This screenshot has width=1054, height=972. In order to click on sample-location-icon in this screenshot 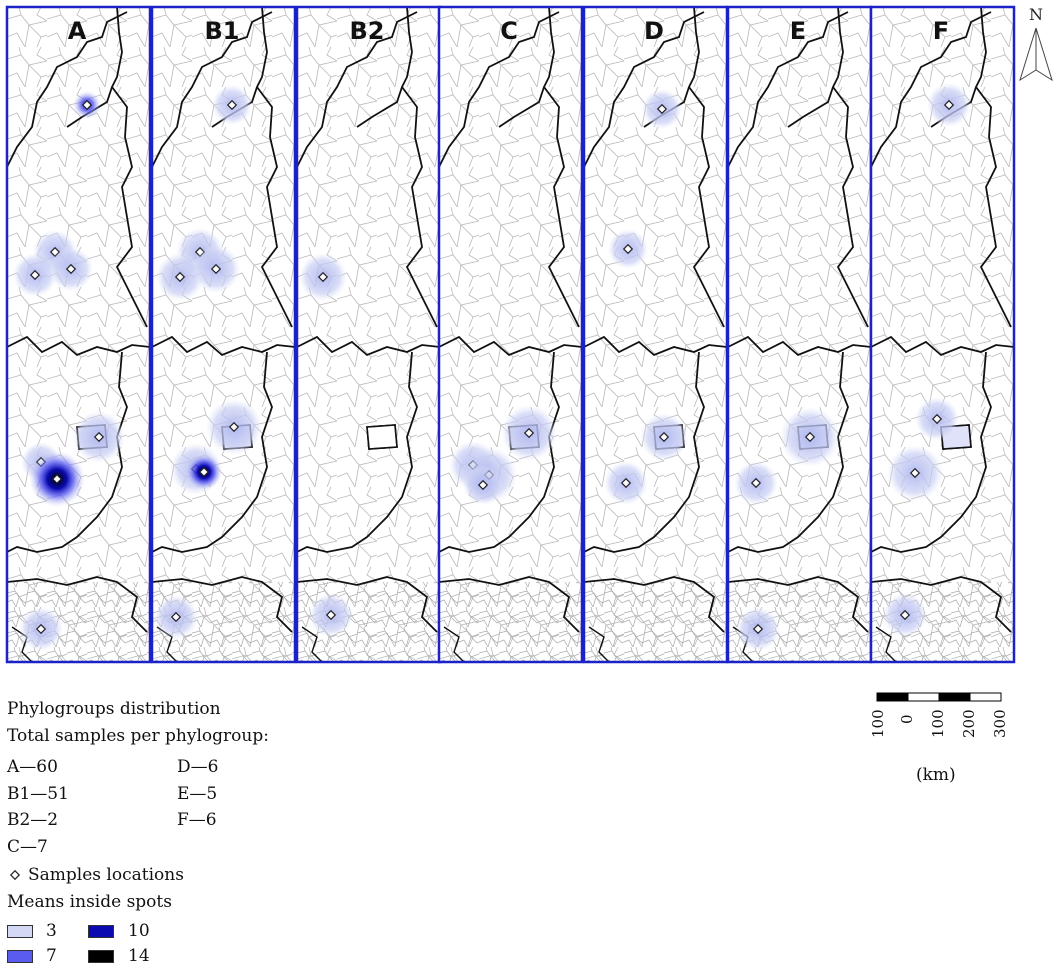, I will do `click(15, 875)`.